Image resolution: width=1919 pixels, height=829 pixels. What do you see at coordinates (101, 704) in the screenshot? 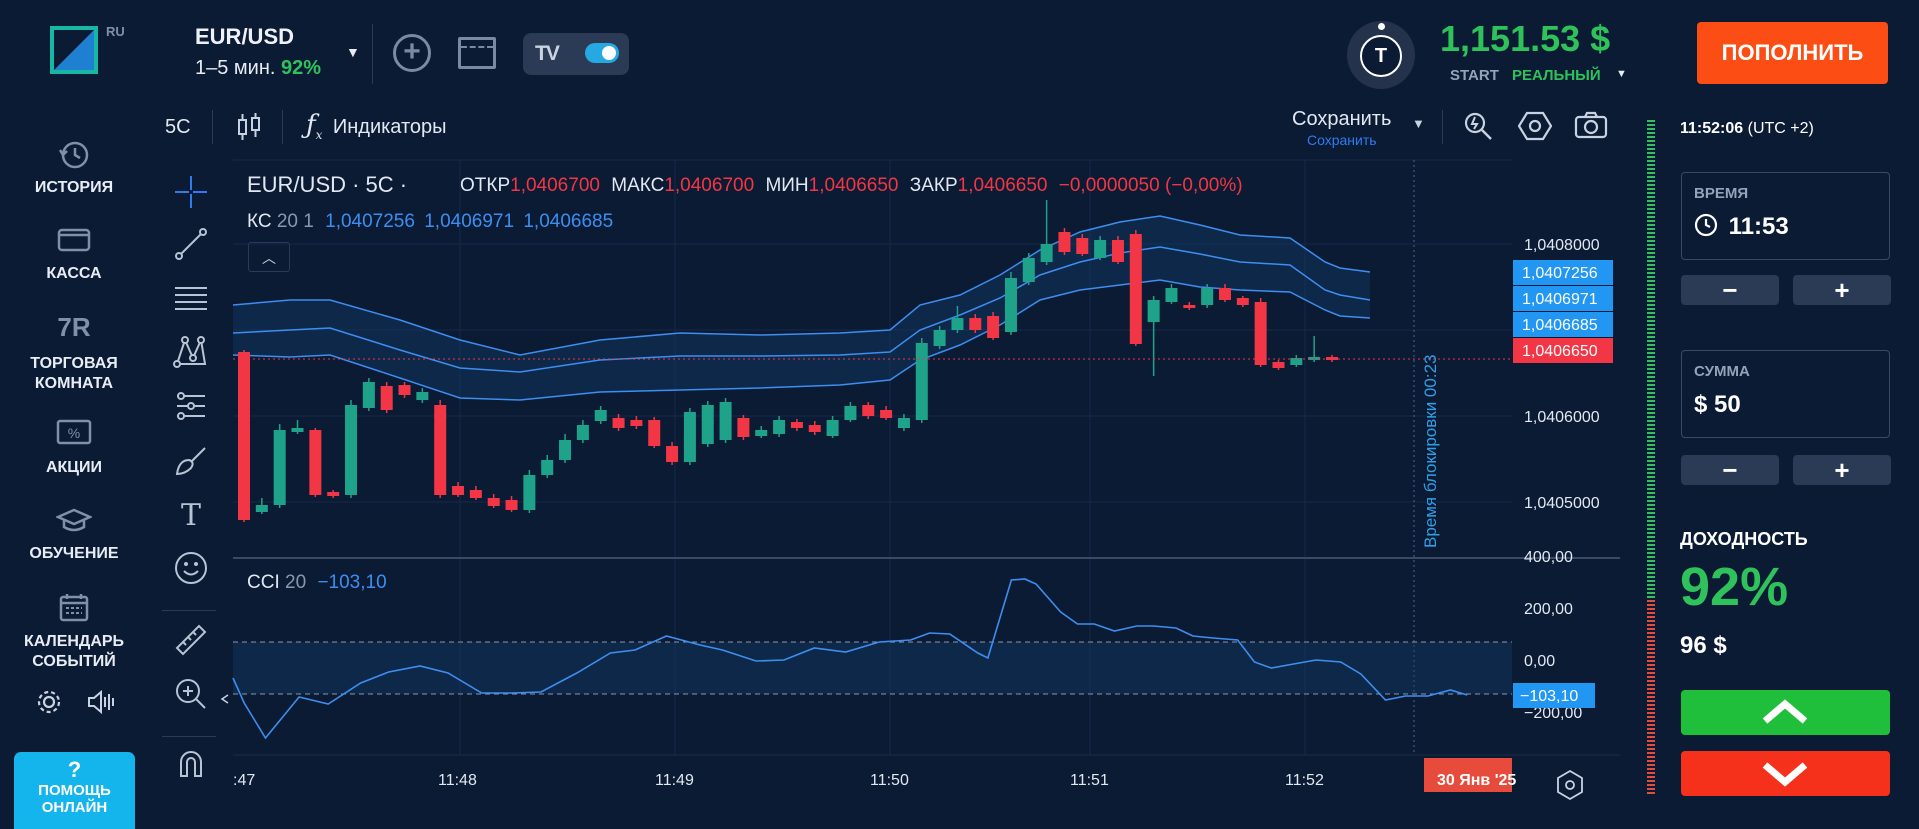
I see `sound-icon` at bounding box center [101, 704].